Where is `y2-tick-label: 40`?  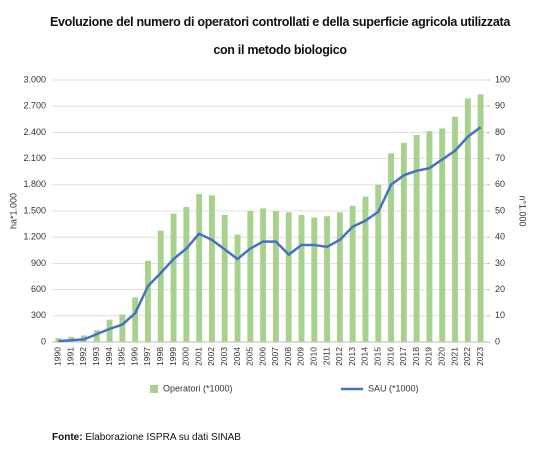 y2-tick-label: 40 is located at coordinates (500, 237).